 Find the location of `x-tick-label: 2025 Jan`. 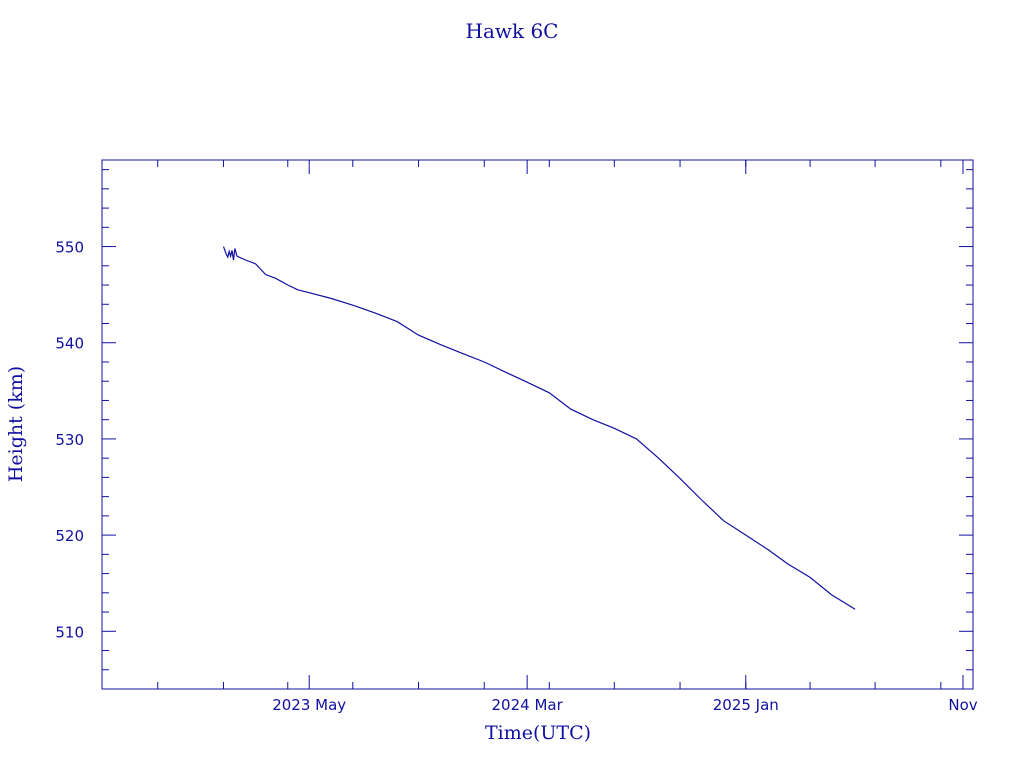

x-tick-label: 2025 Jan is located at coordinates (746, 705).